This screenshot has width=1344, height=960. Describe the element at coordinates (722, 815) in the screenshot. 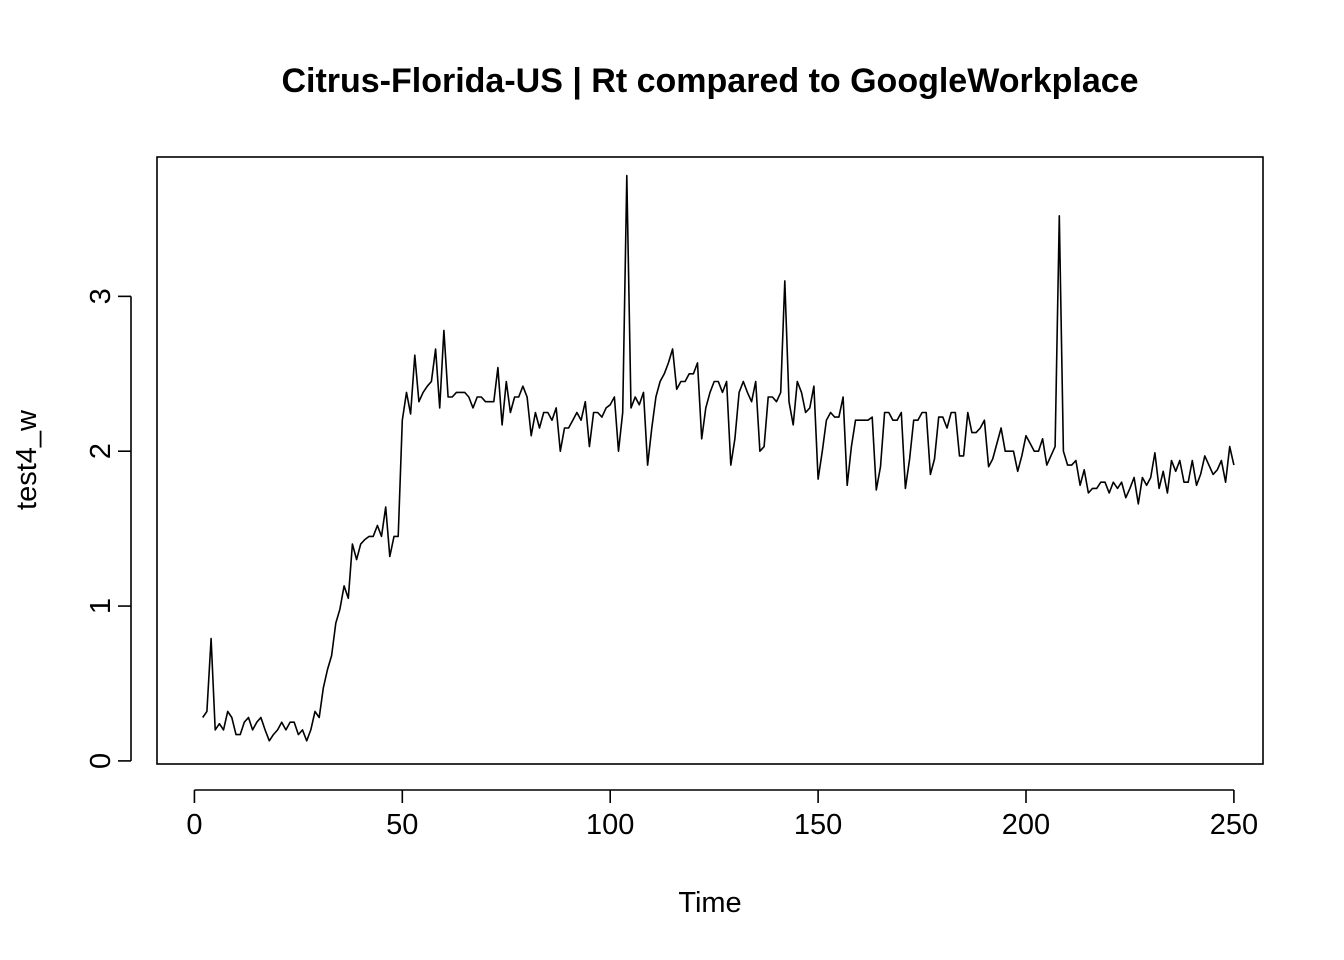

I see `x-axis: 0 50 100 150 200 250` at that location.